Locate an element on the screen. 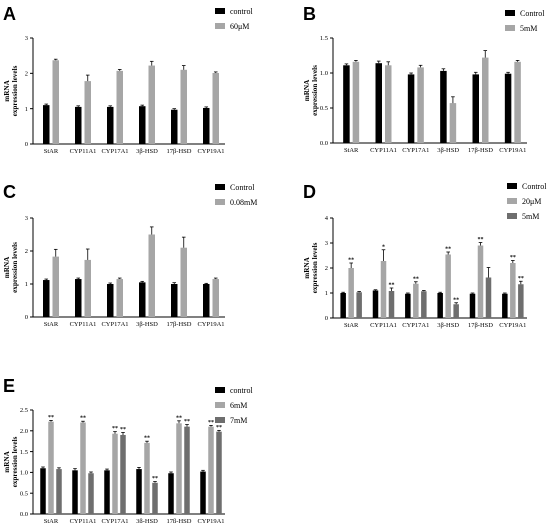  panel-e-y-tick-label: 1.5 is located at coordinates (24, 452).